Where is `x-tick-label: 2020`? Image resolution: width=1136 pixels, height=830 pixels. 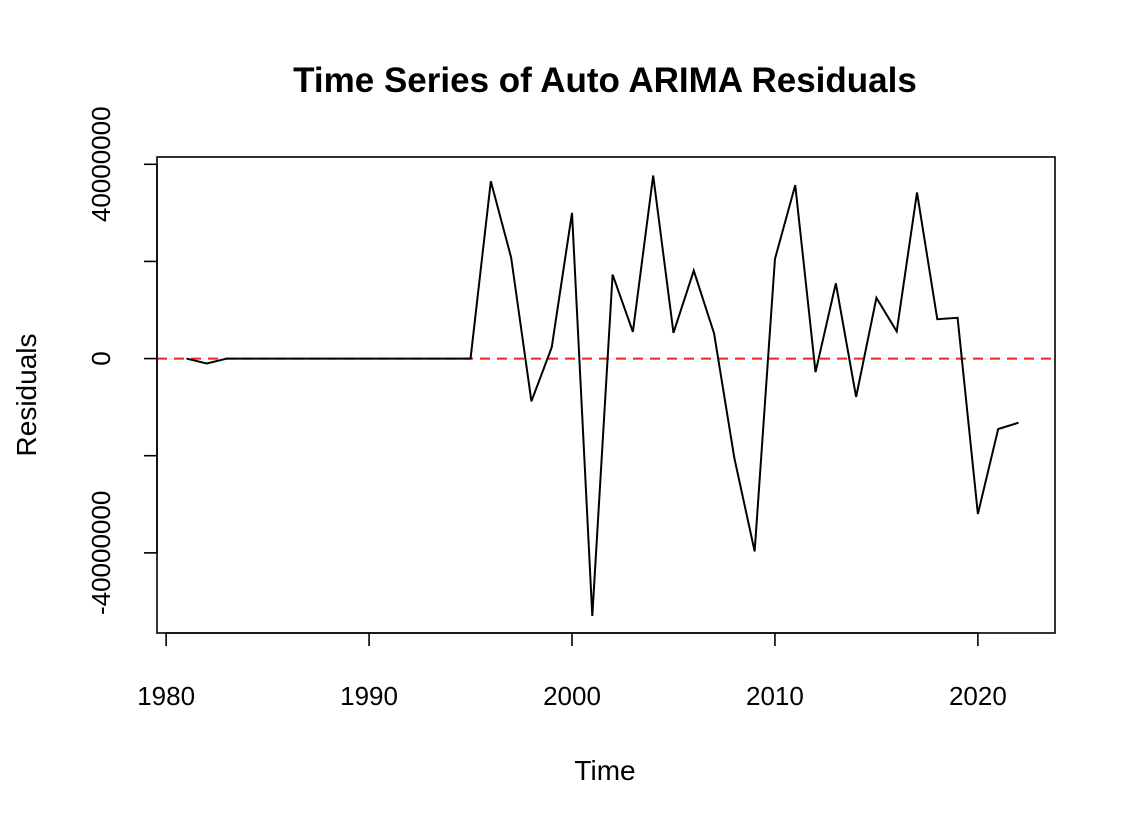
x-tick-label: 2020 is located at coordinates (978, 696).